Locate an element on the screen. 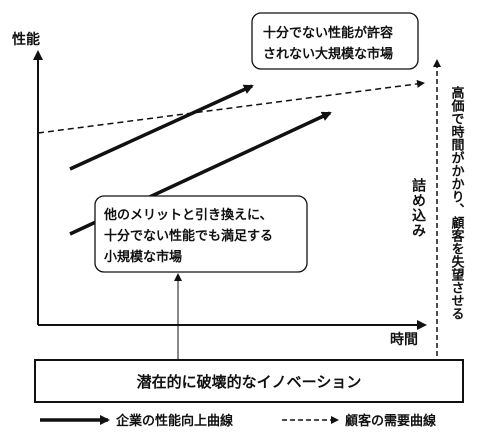 Image resolution: width=480 pixels, height=448 pixels. disruptive-innovation-label: 潜在的に破壊的なイノベーション is located at coordinates (249, 382).